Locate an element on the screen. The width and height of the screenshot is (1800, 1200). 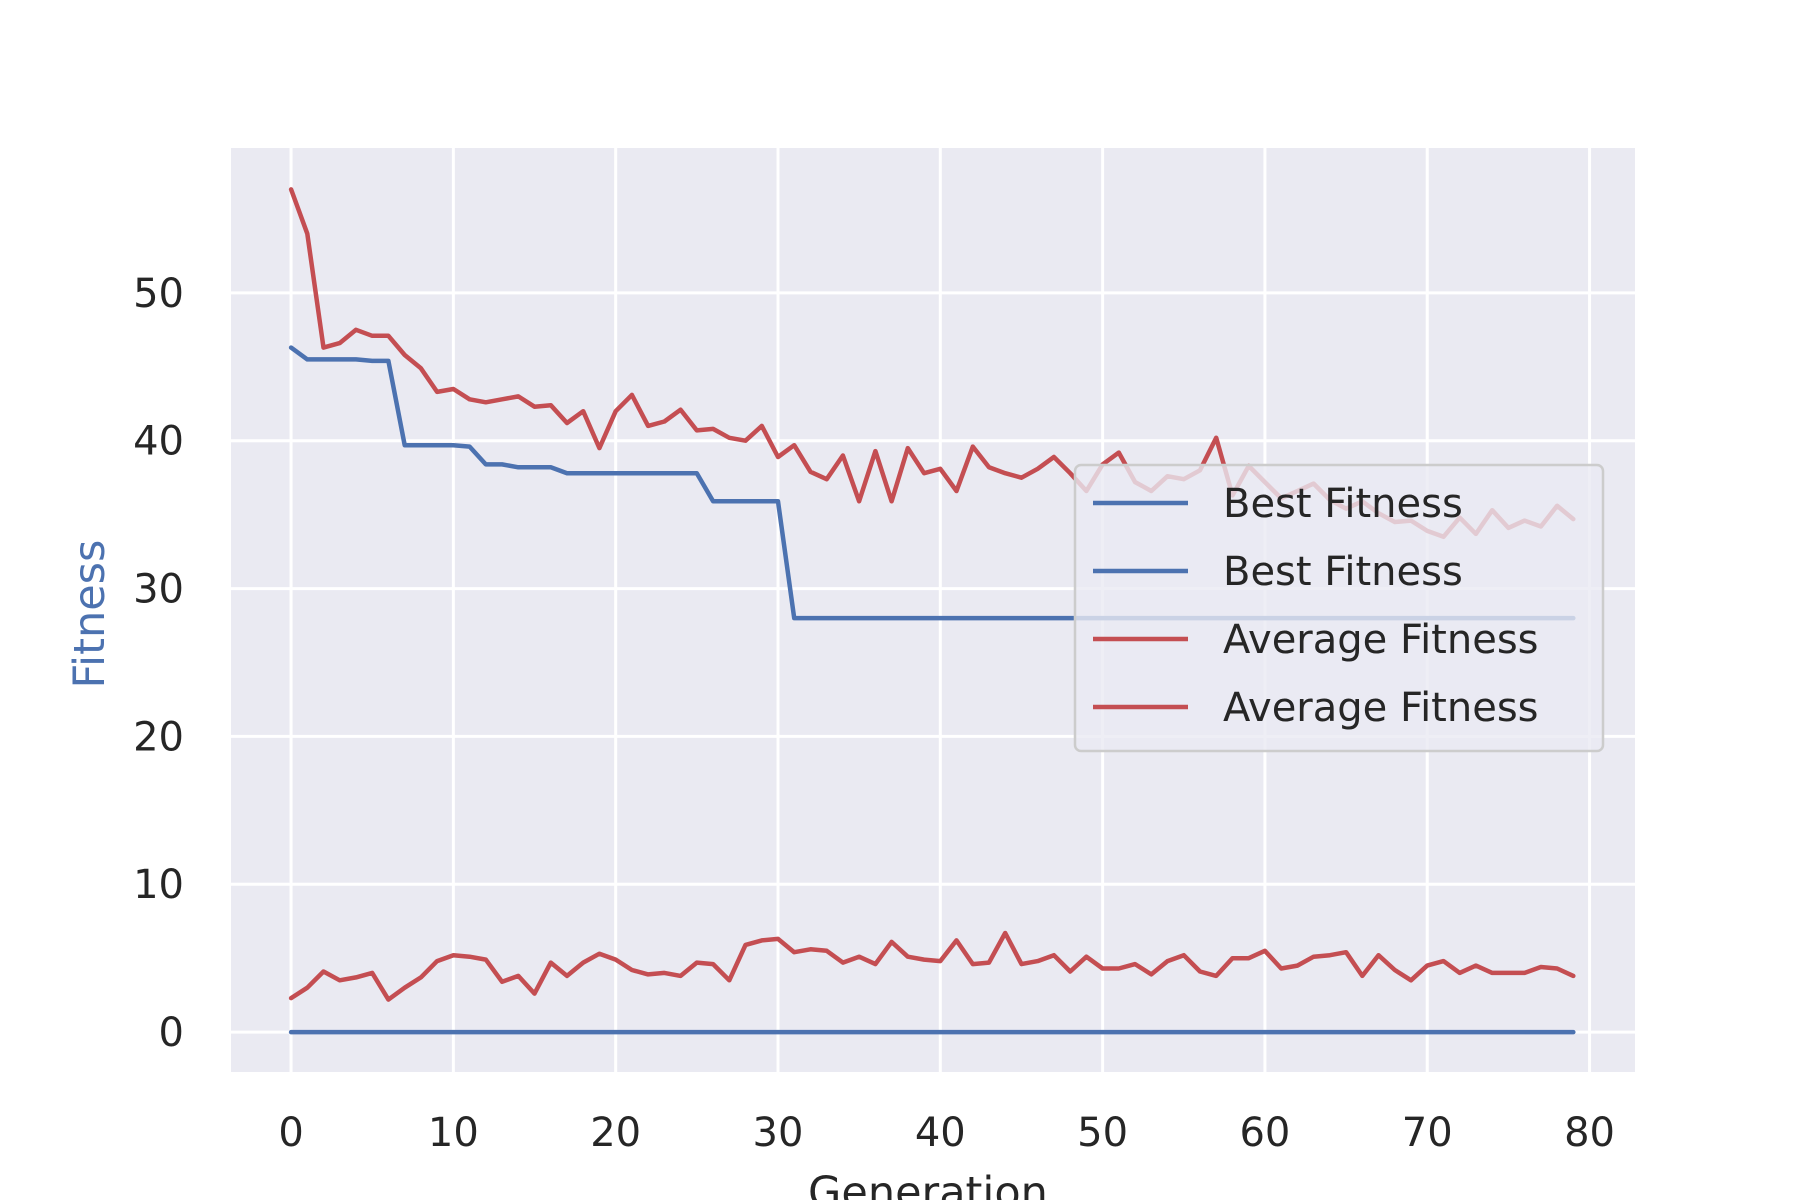
x-tick-label: 10 is located at coordinates (453, 1133).